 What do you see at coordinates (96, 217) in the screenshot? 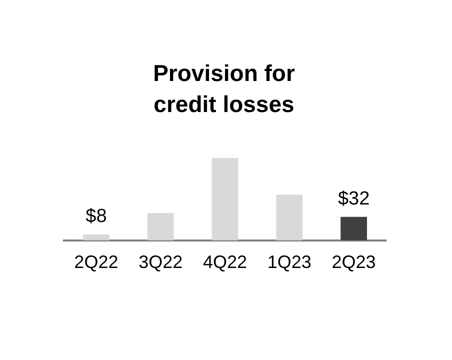
I see `data-label: $8` at bounding box center [96, 217].